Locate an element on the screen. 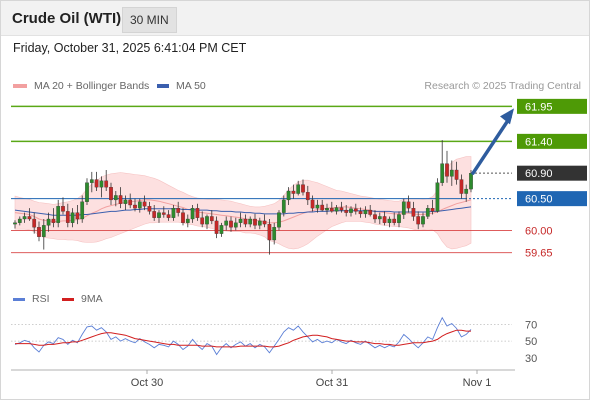 The image size is (590, 400). resistance-label: 61.95 is located at coordinates (539, 107).